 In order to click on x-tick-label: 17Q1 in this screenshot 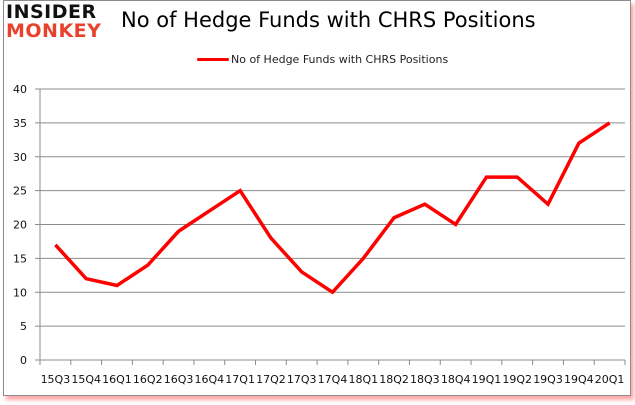, I will do `click(240, 379)`.